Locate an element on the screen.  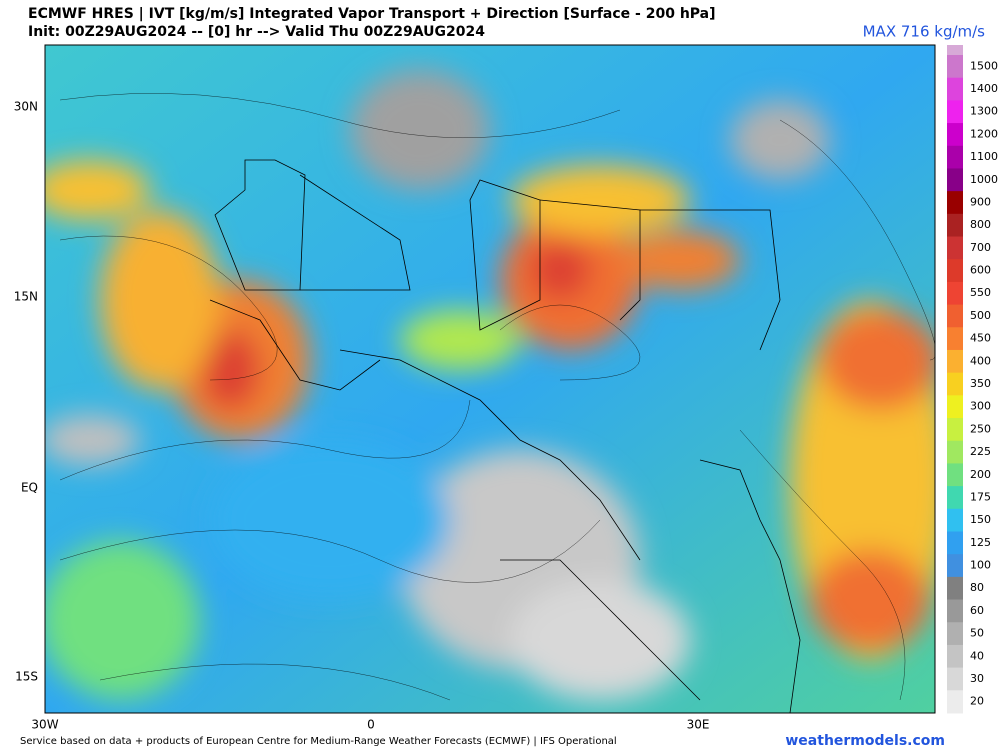
lat-label: 15N is located at coordinates (26, 297).